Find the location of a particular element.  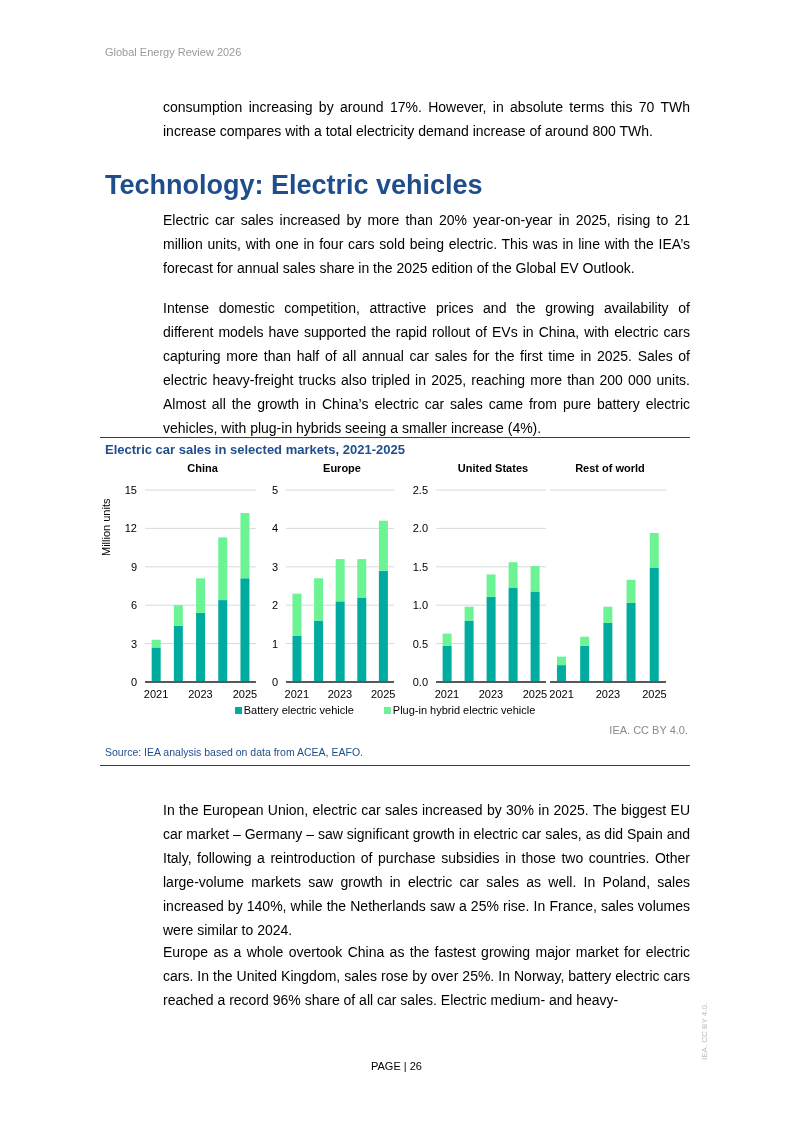

text: Electric car sales in selected markets, 2021-2025 is located at coordinates (255, 449).